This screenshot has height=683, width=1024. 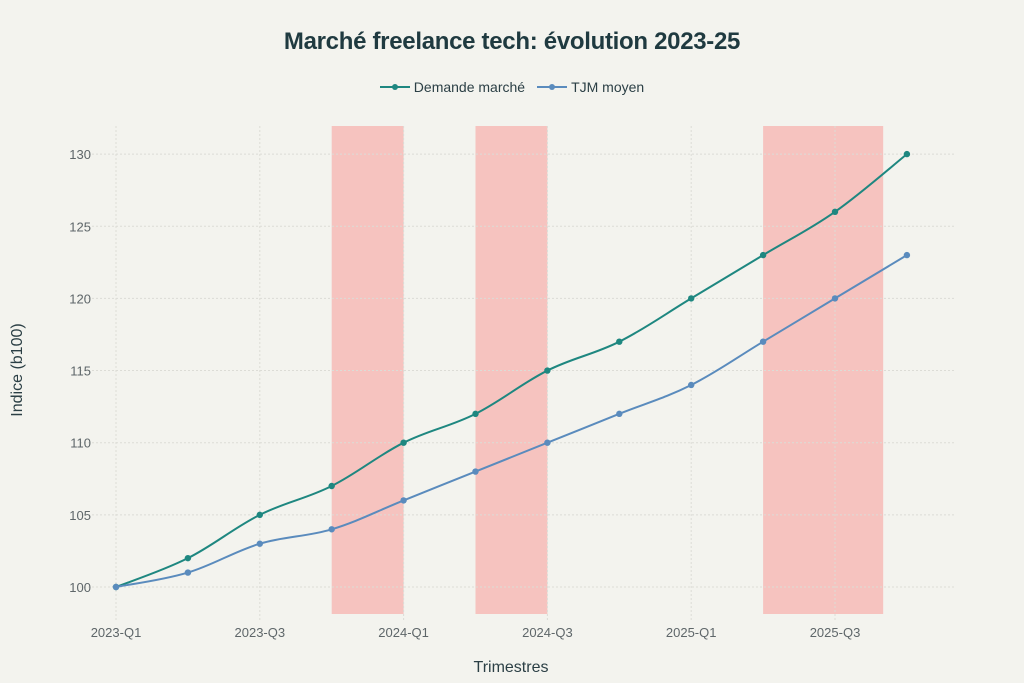 I want to click on y-tick-label: 125, so click(x=80, y=226).